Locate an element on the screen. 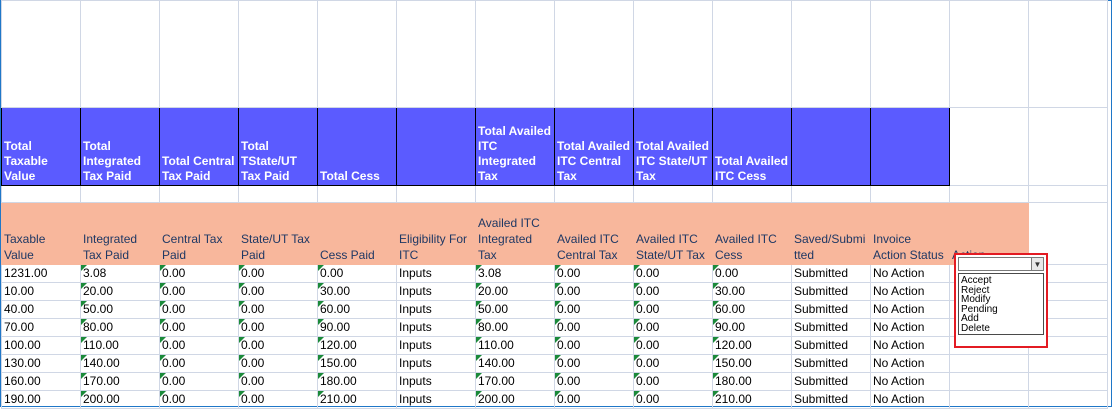 The width and height of the screenshot is (1114, 409). table-cell: 70.00 is located at coordinates (41, 327).